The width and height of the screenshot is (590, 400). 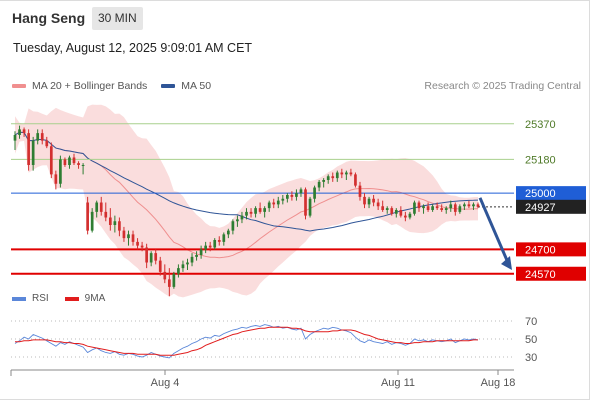 What do you see at coordinates (494, 231) in the screenshot?
I see `forecast-arrow-shaft` at bounding box center [494, 231].